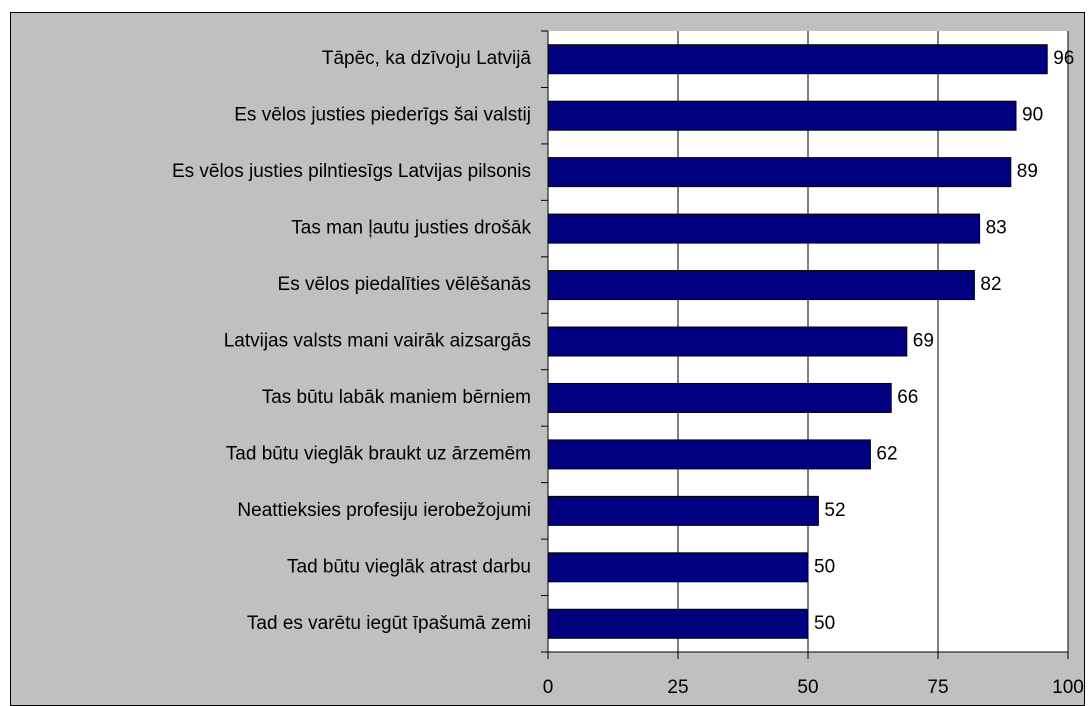 This screenshot has height=706, width=1092. What do you see at coordinates (1068, 687) in the screenshot?
I see `x-tick-label: 100` at bounding box center [1068, 687].